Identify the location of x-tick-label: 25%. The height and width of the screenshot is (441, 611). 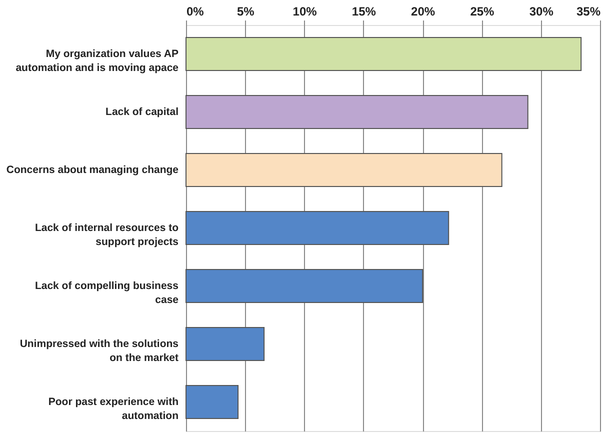
(482, 11).